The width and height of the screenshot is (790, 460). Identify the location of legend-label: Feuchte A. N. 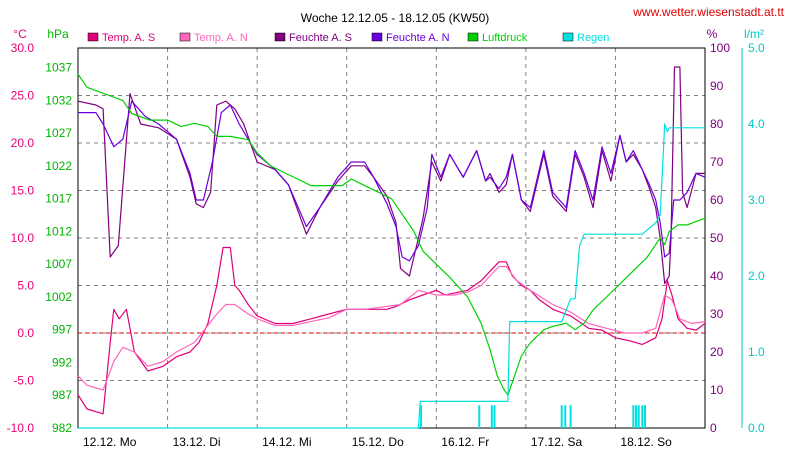
(418, 38).